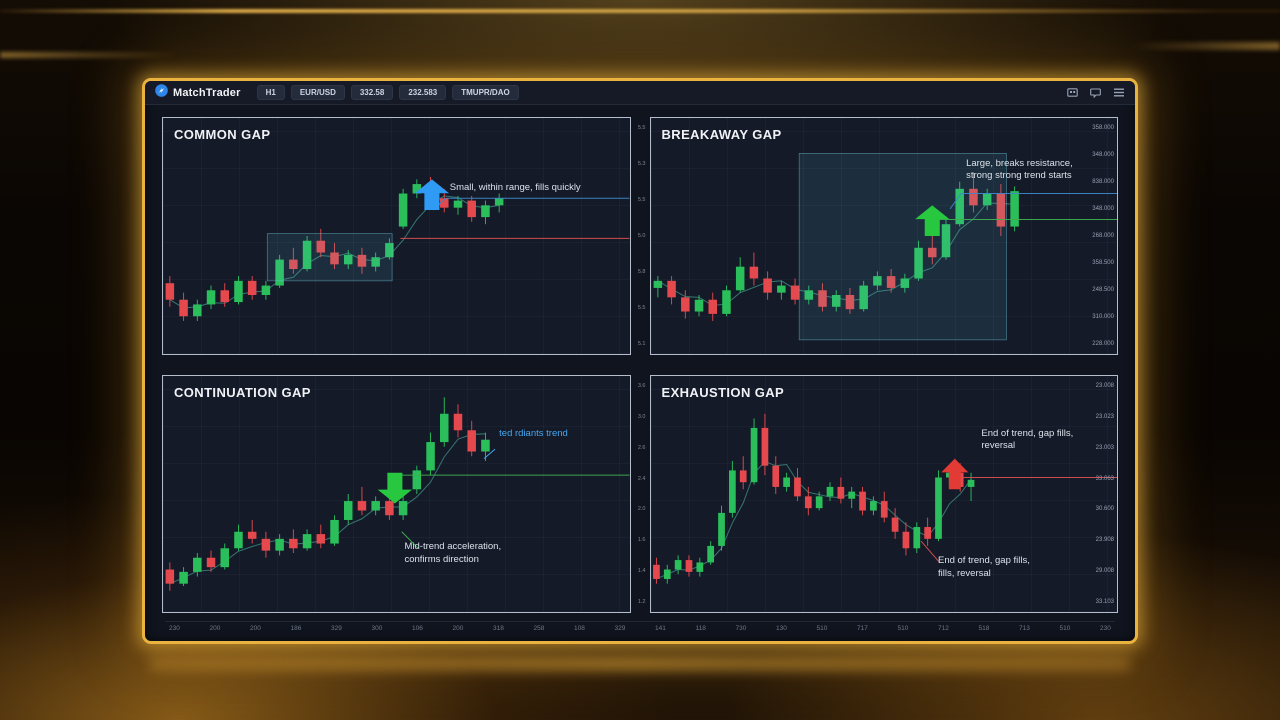 This screenshot has height=720, width=1280. Describe the element at coordinates (1119, 92) in the screenshot. I see `menu-icon` at that location.